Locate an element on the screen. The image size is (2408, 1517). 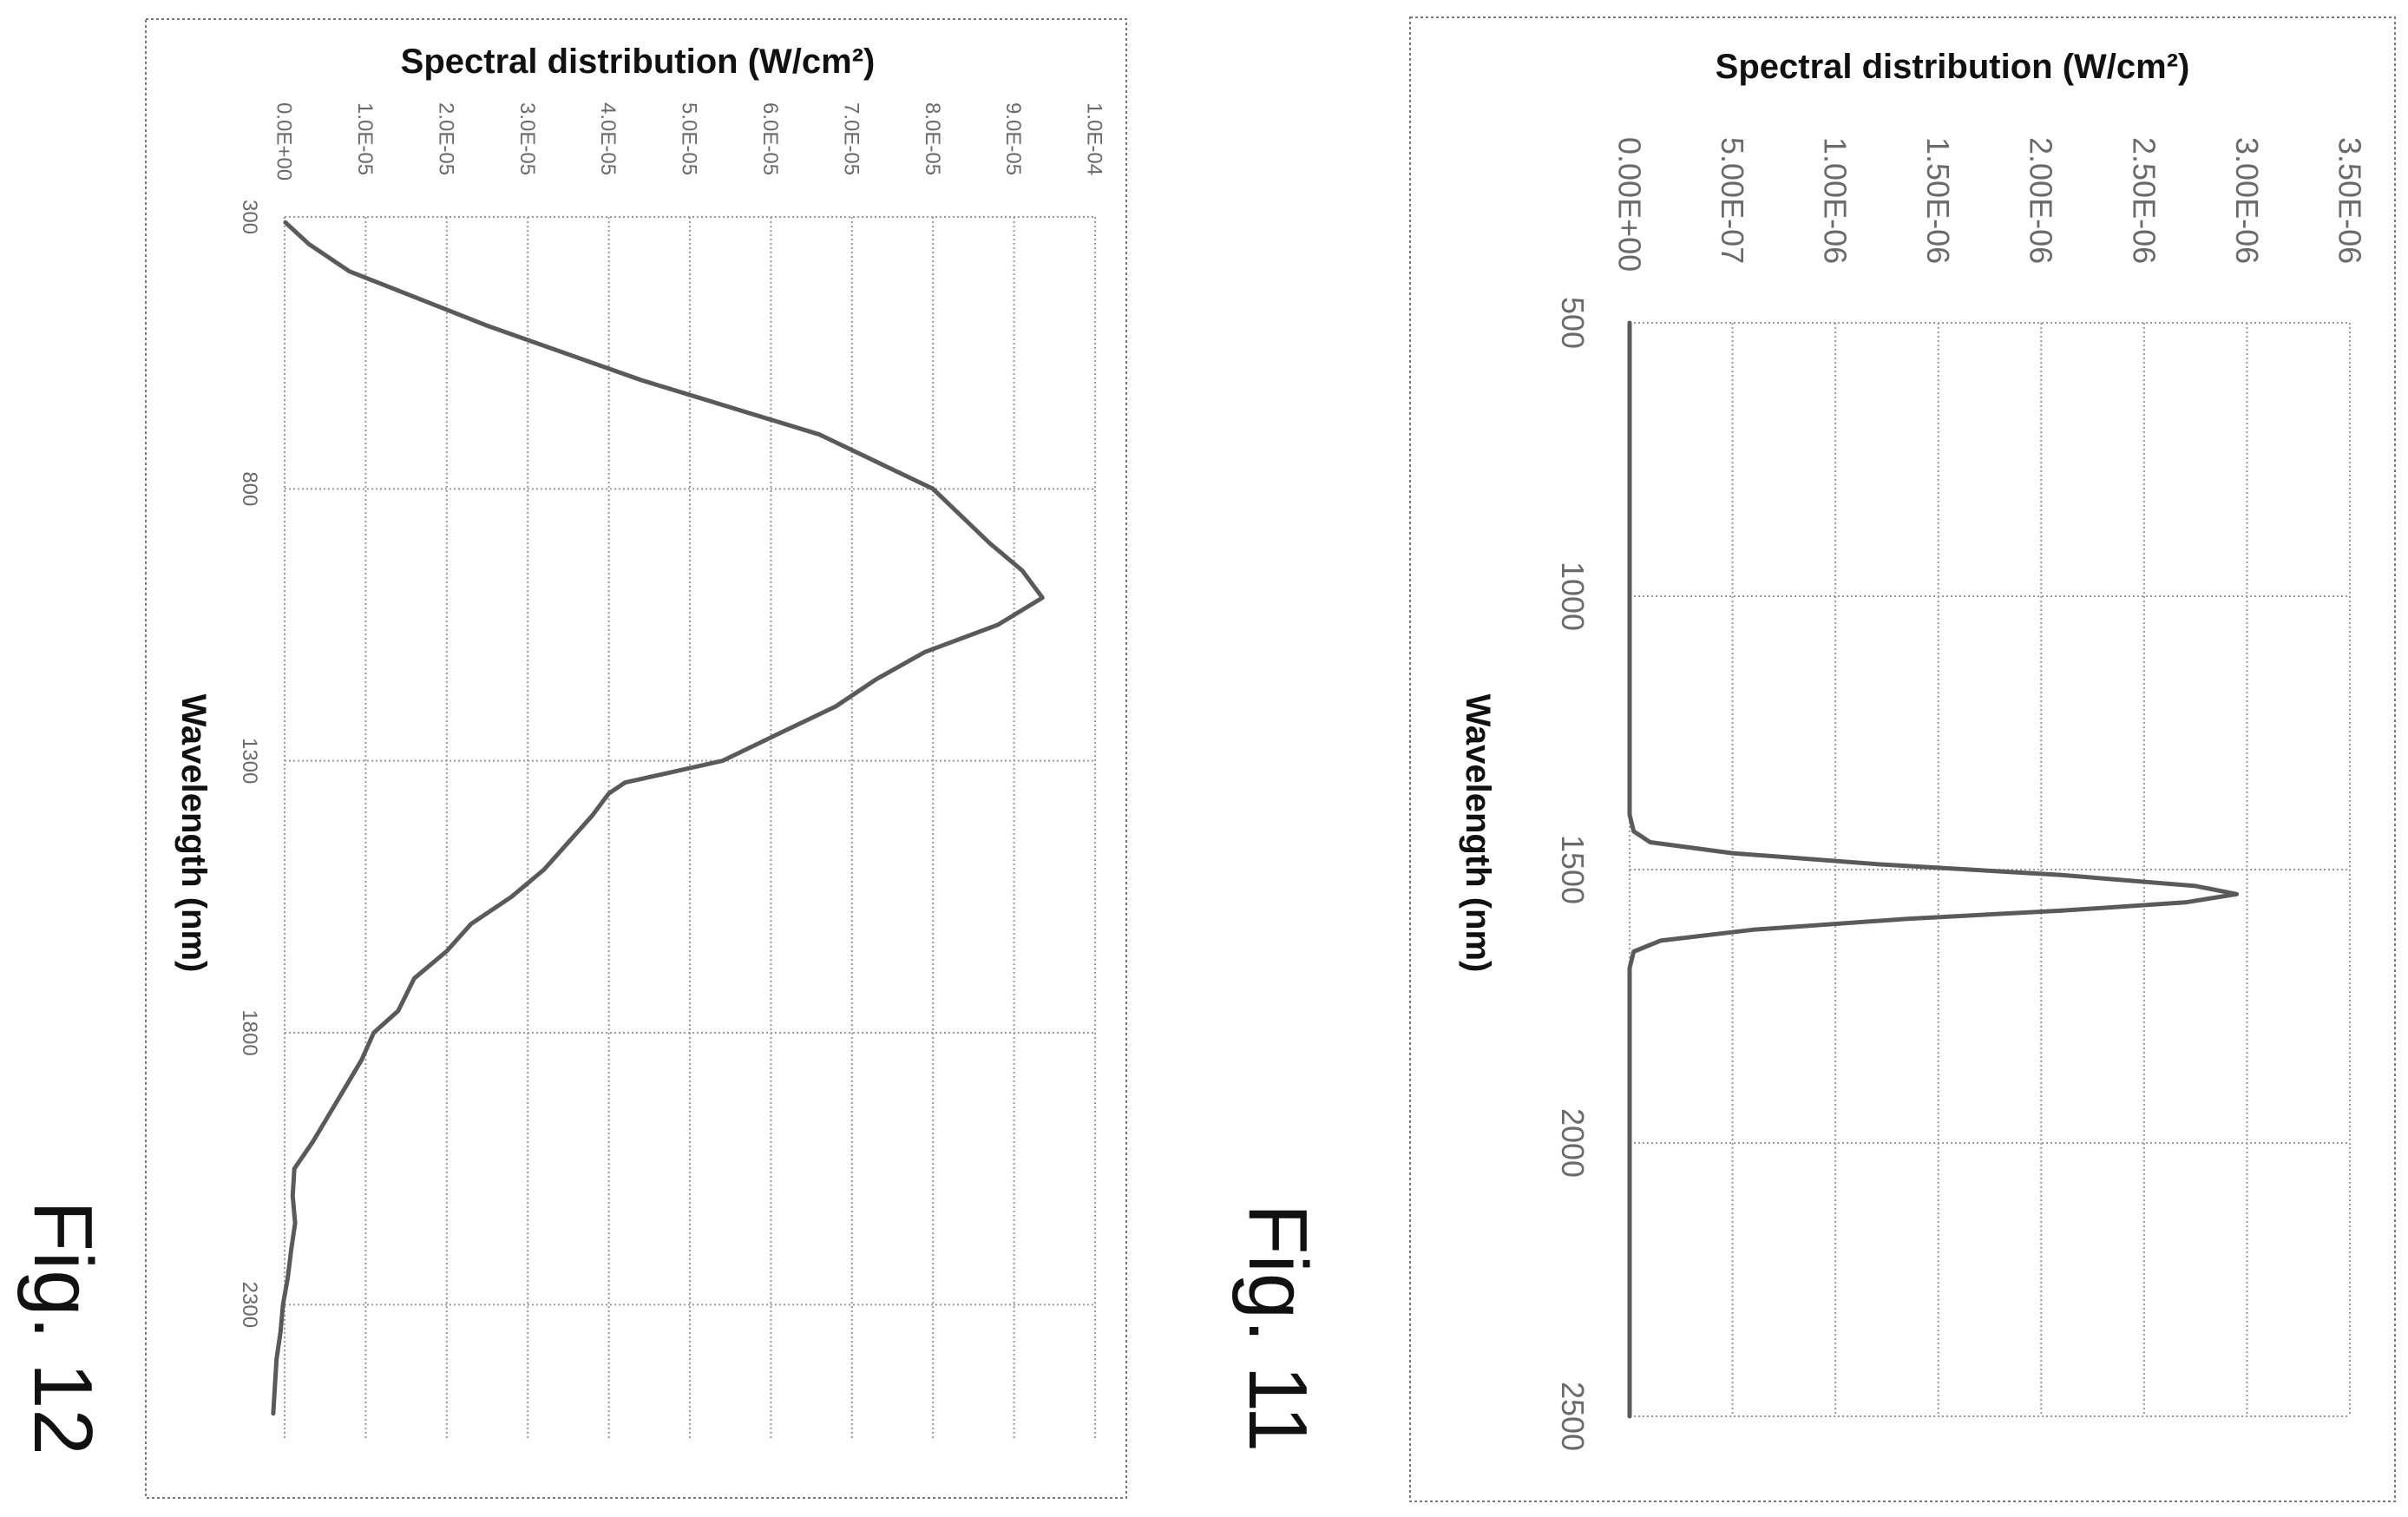
figure-11-label: Fig. 11 is located at coordinates (1277, 1328).